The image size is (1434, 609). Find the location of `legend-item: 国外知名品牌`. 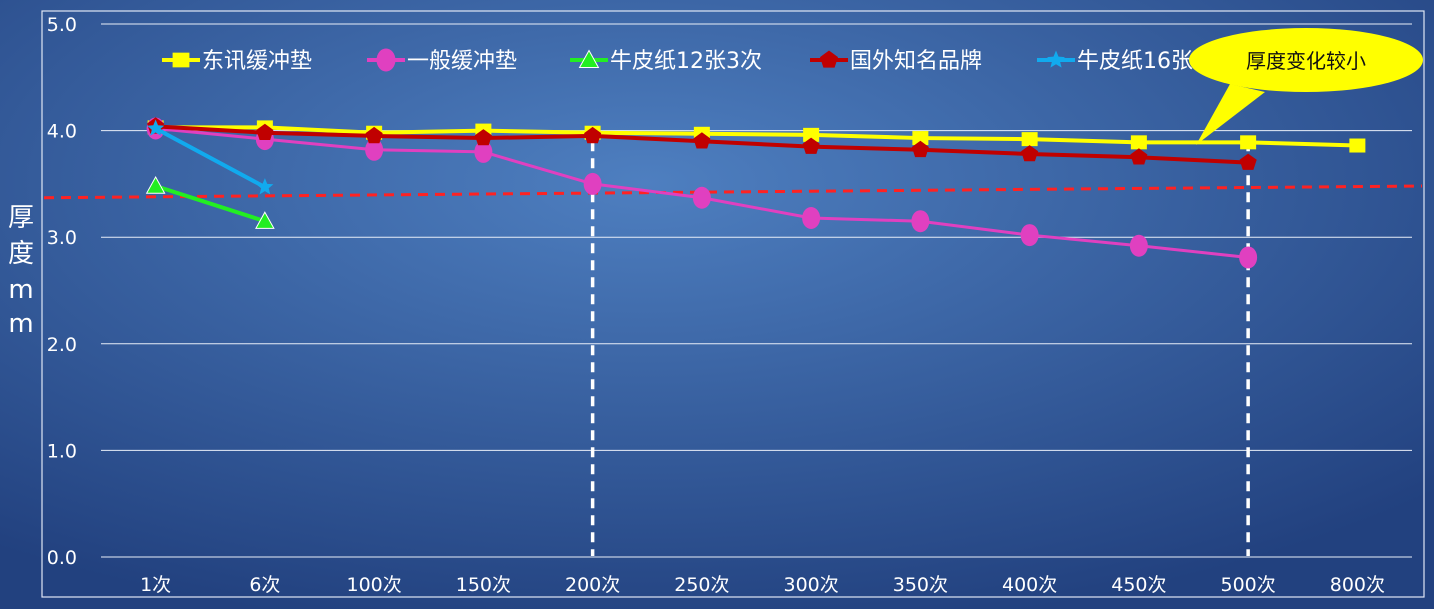

legend-item: 国外知名品牌 is located at coordinates (896, 61).